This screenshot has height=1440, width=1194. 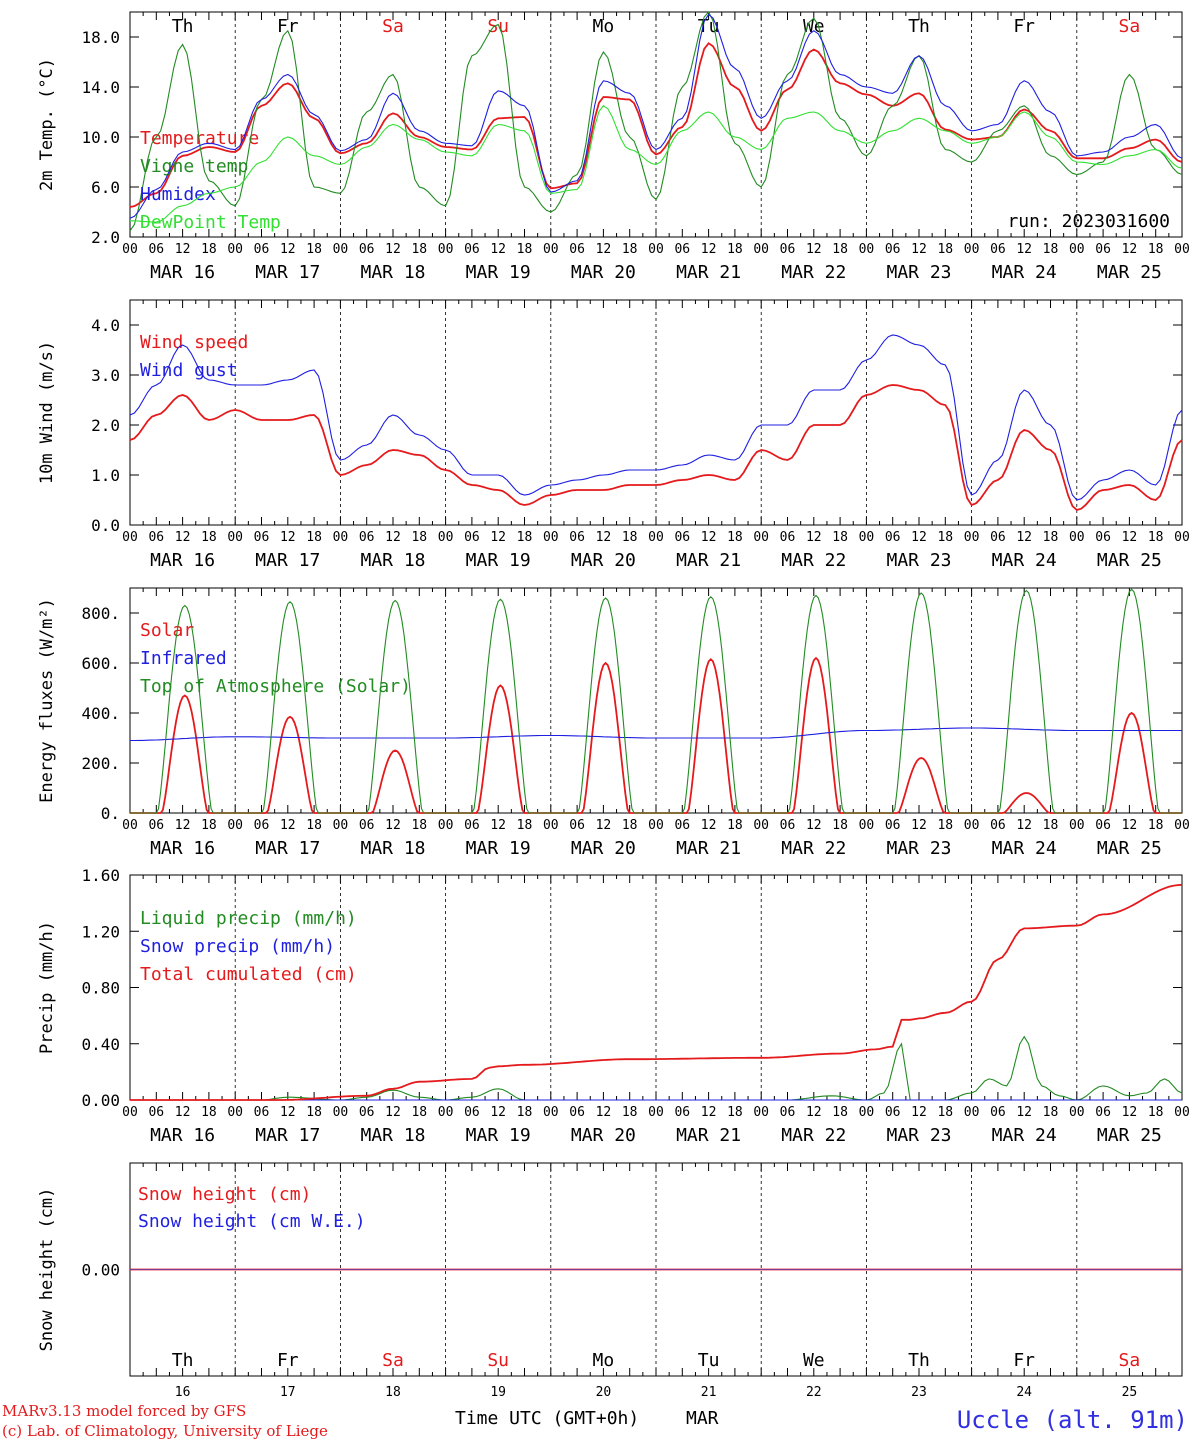 I want to click on y-axis-label: Precip (mm/h), so click(x=47, y=987).